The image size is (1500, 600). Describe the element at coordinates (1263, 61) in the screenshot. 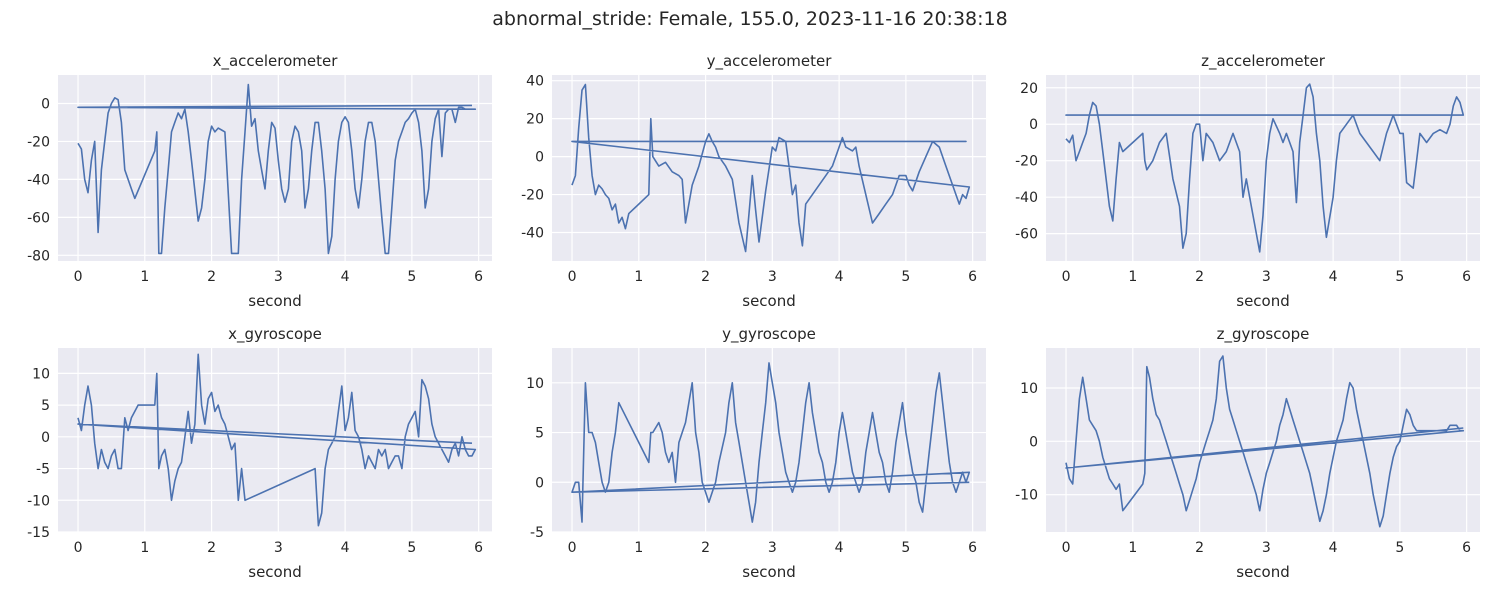

I see `subplot-title: z_accelerometer` at that location.